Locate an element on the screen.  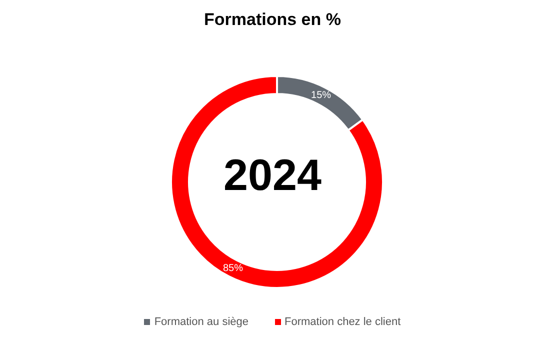
text: 2024 is located at coordinates (272, 176).